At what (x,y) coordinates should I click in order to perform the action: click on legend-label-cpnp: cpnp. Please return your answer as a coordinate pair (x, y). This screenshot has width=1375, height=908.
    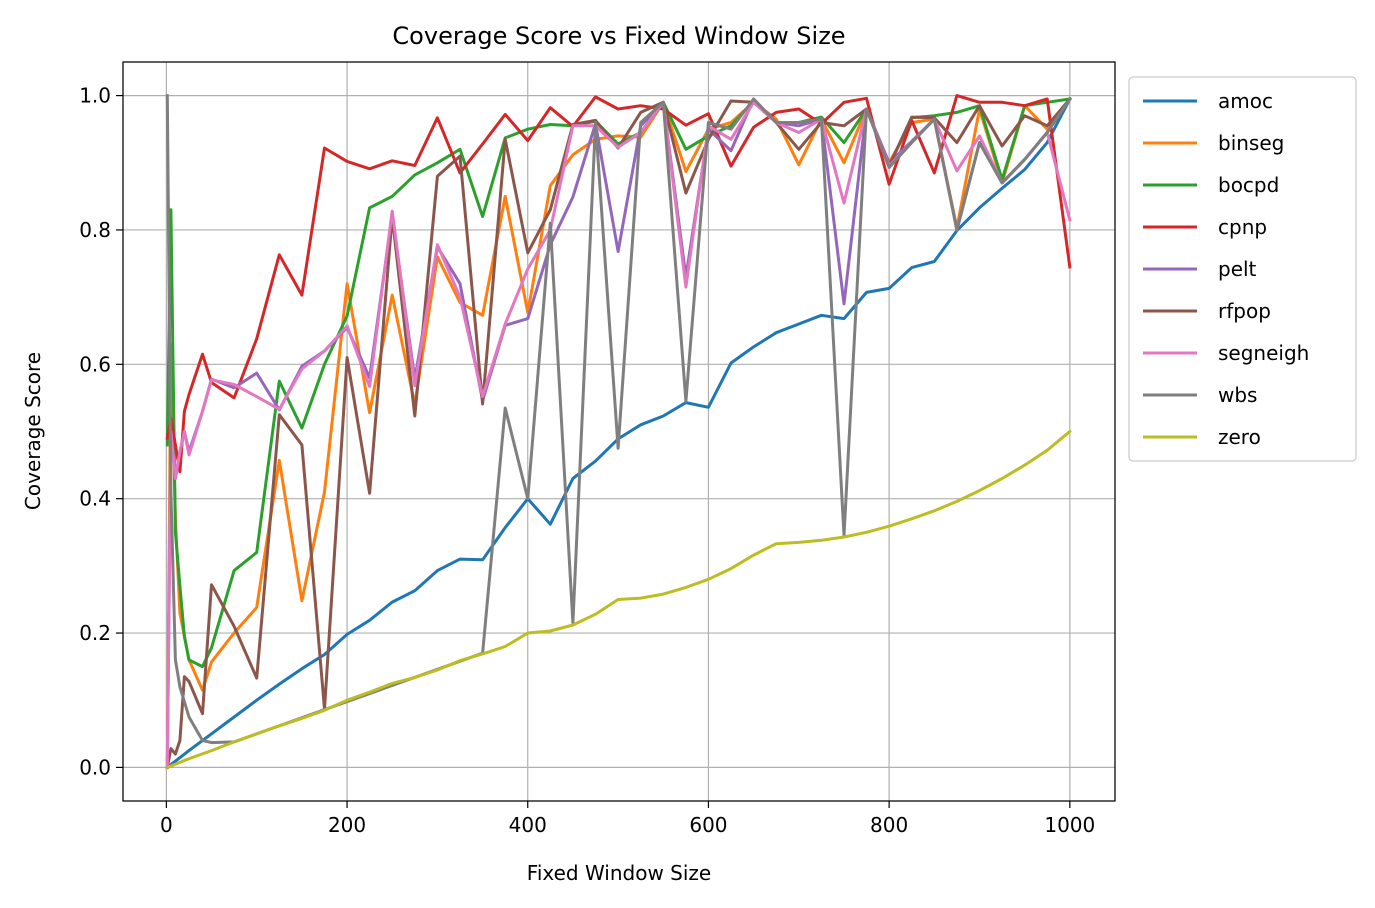
    Looking at the image, I should click on (1242, 227).